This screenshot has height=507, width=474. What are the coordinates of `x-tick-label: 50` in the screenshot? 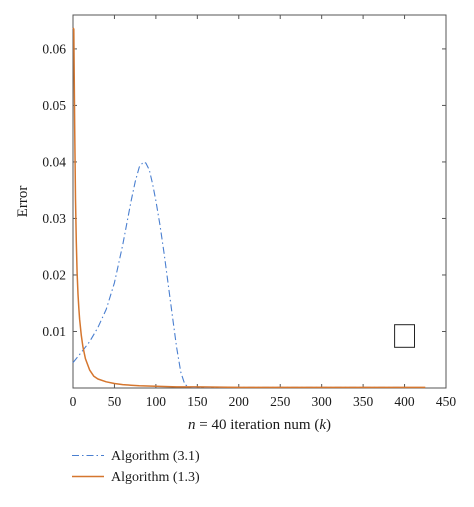 It's located at (115, 401).